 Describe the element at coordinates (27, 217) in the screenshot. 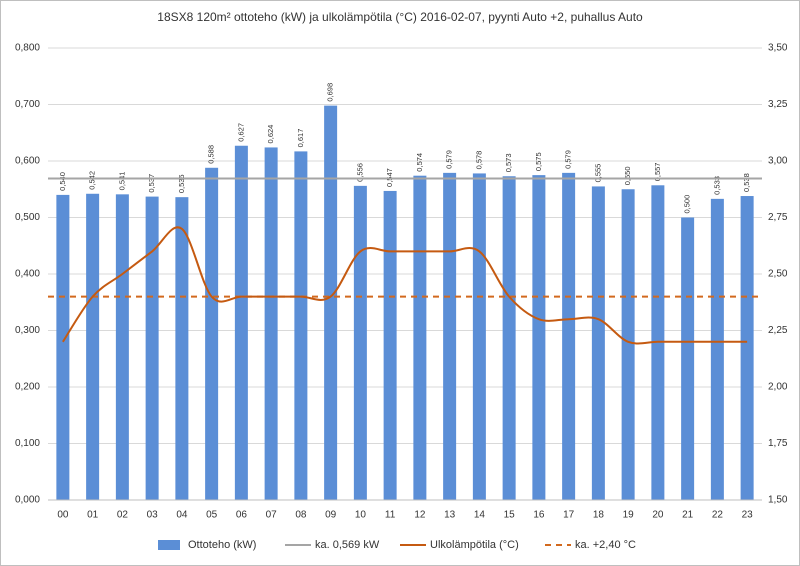

I see `y-tick-label: 0,500` at that location.